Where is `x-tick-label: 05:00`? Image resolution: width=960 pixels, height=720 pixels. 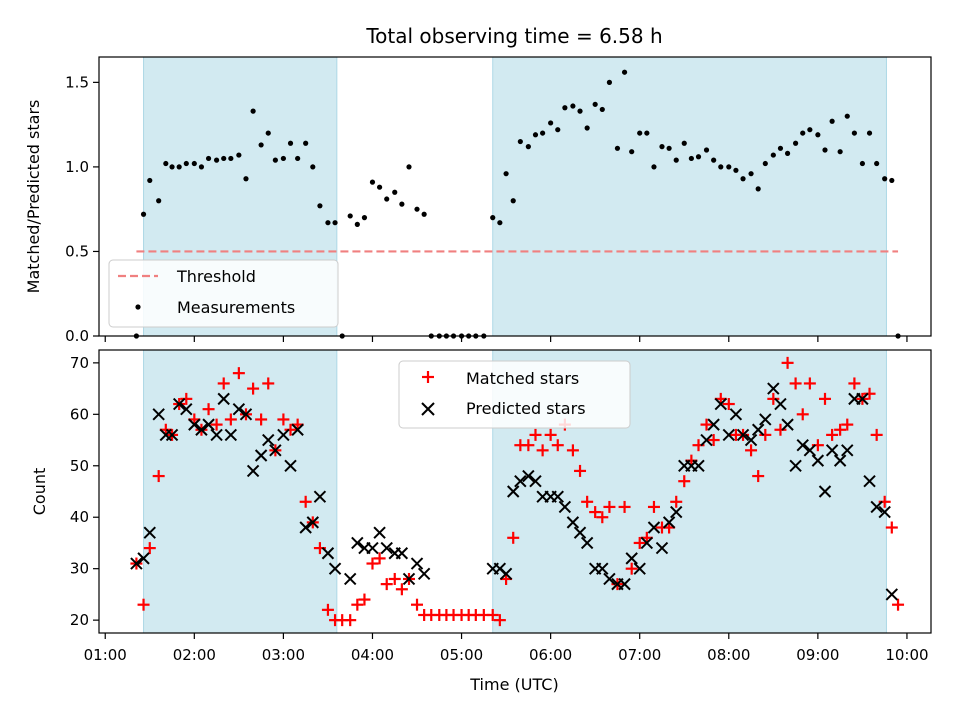
x-tick-label: 05:00 is located at coordinates (461, 655).